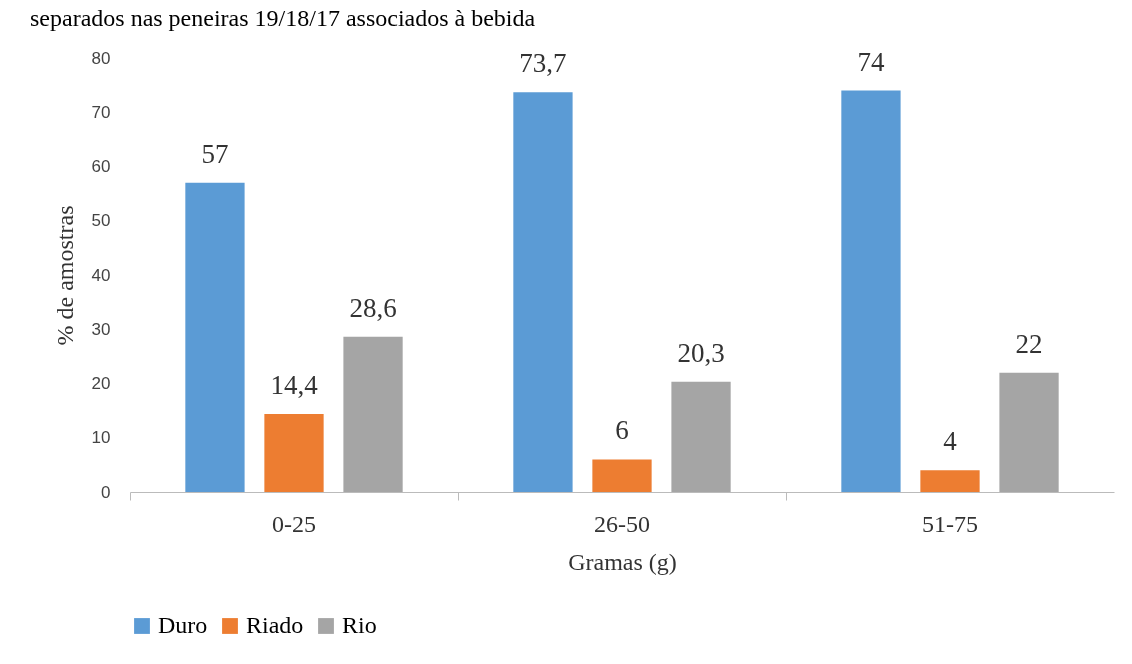 The image size is (1132, 664). Describe the element at coordinates (101, 329) in the screenshot. I see `y-tick-label: 30` at that location.